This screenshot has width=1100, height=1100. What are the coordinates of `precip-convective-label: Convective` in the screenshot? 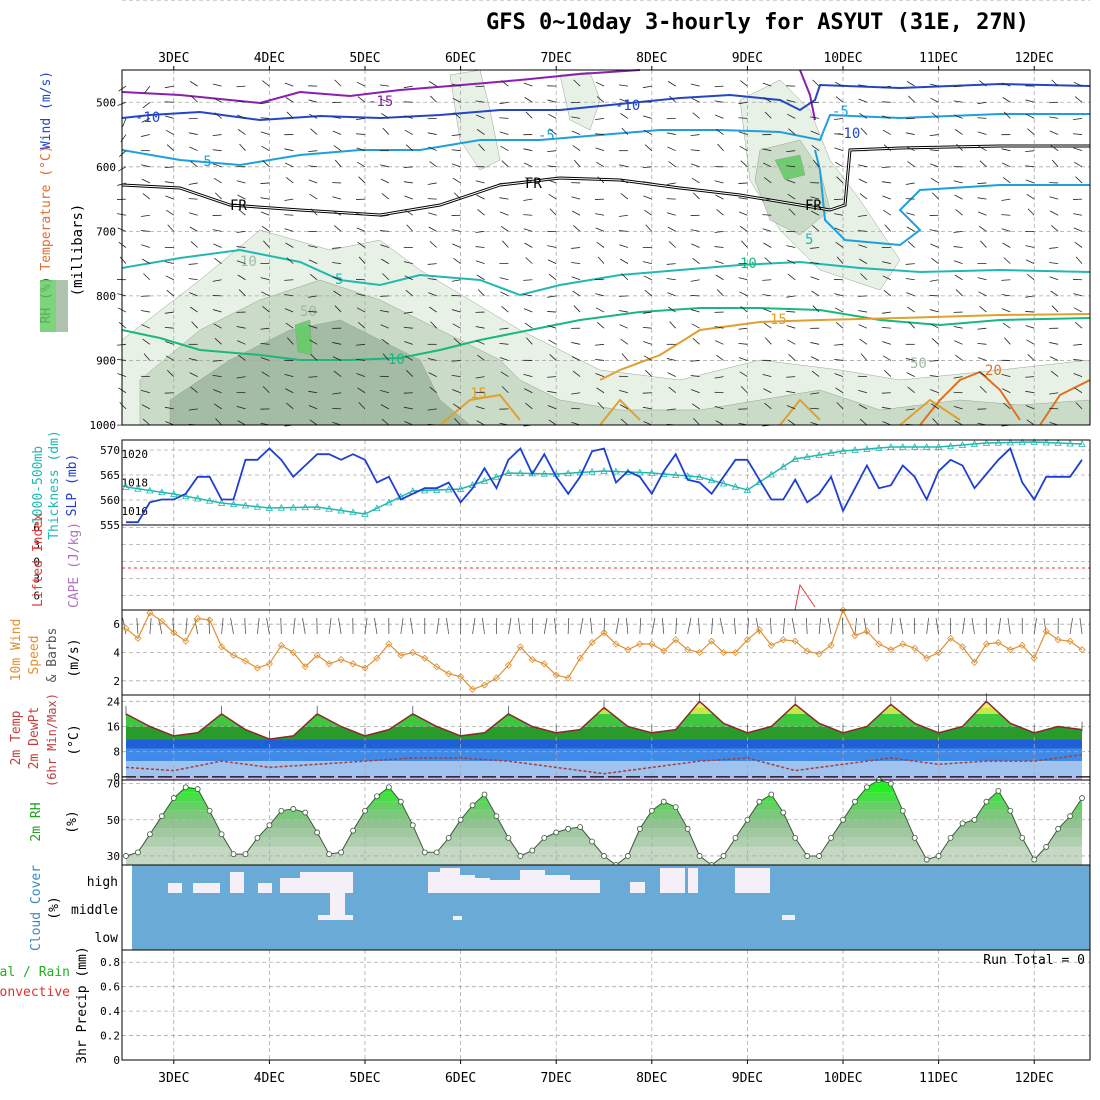 It's located at (35, 992).